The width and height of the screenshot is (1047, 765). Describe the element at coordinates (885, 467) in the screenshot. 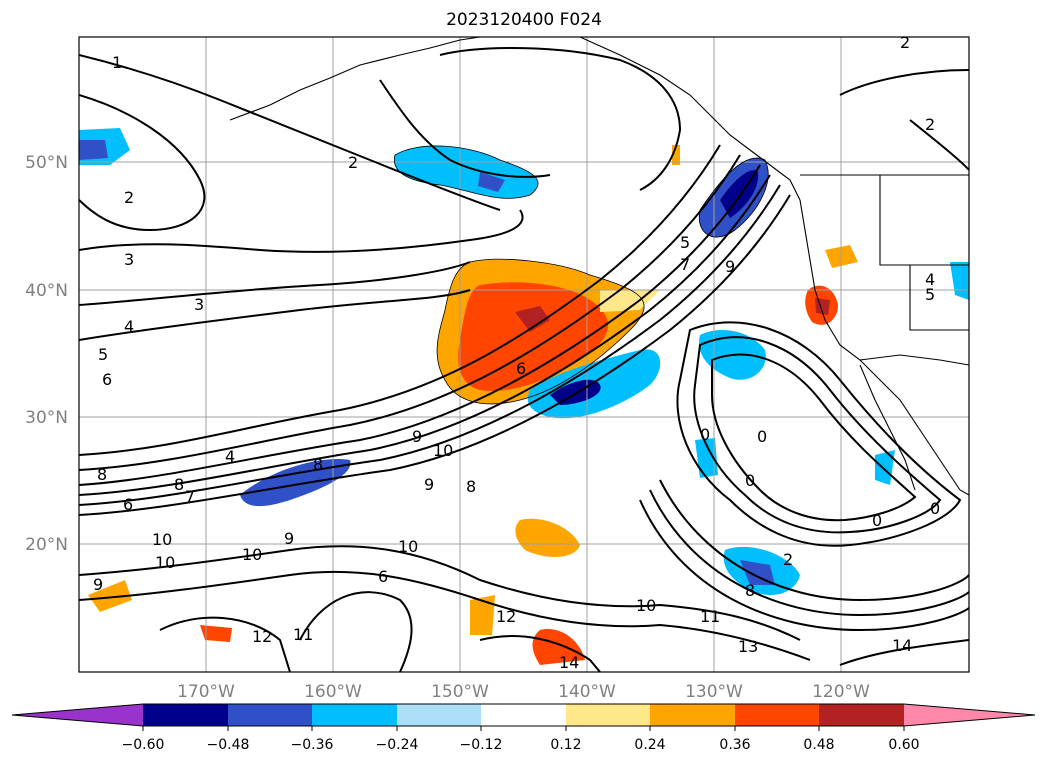

I see `cold-patch-coast` at that location.